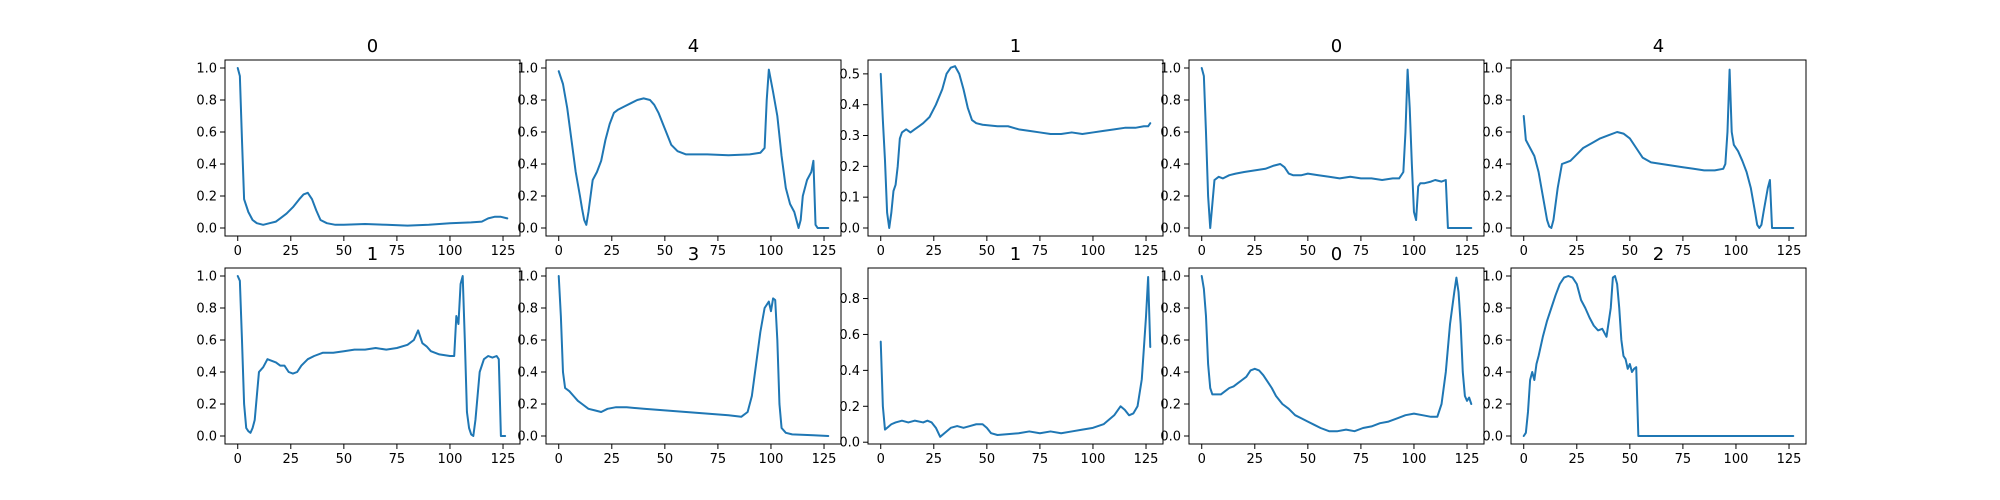 This screenshot has width=2000, height=500. I want to click on subplot-10: 2 0 25 50 75 100 125 0.0 0.2 0.4 0.6 0.8 1.0, so click(1644, 355).